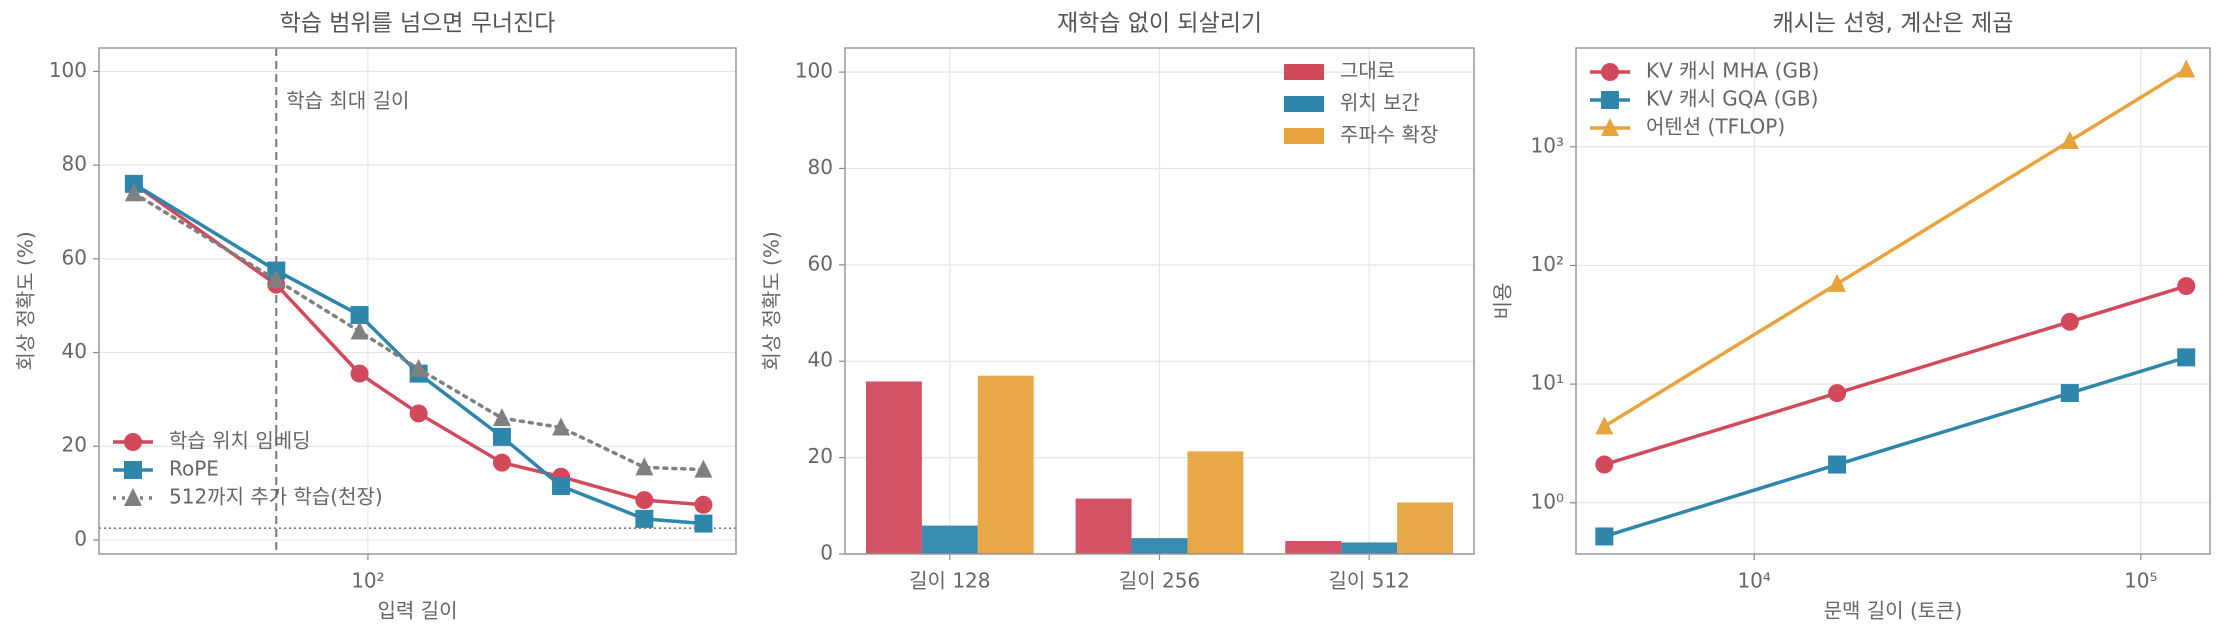  Describe the element at coordinates (2140, 581) in the screenshot. I see `x-tick-label: 10⁵` at that location.